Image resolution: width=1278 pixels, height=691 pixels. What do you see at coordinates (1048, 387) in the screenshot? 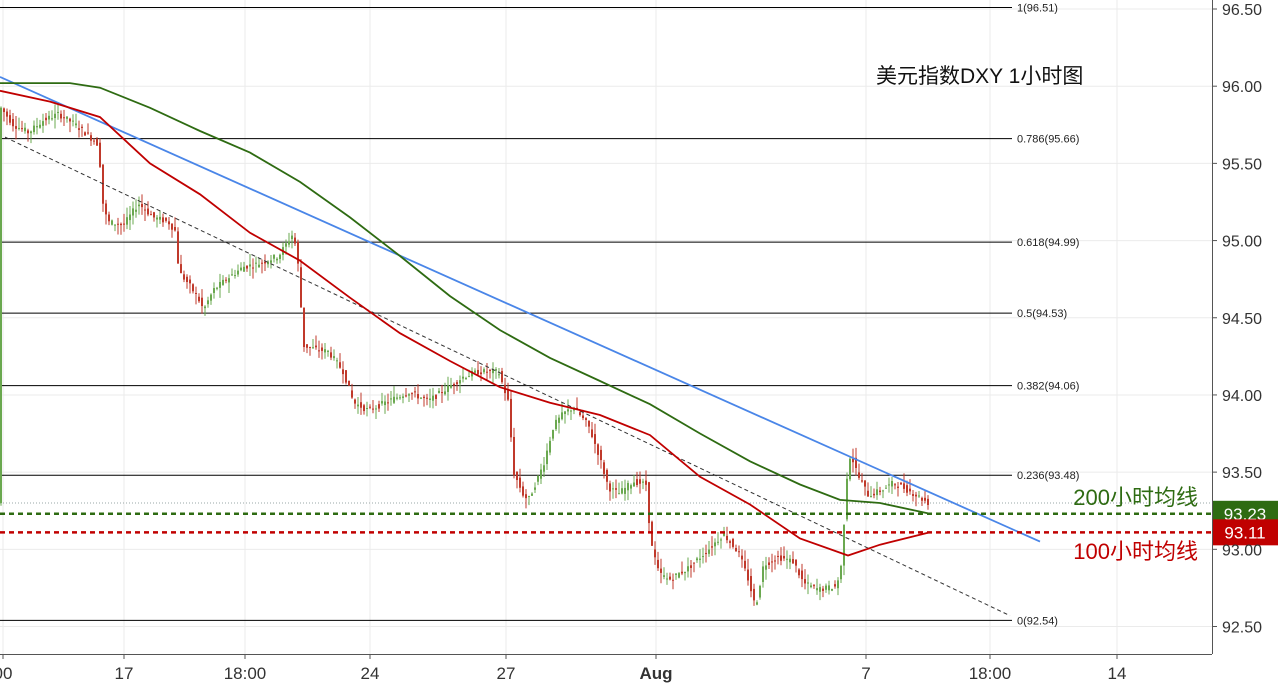
I see `fib-level-label: 0.382(94.06)` at bounding box center [1048, 387].